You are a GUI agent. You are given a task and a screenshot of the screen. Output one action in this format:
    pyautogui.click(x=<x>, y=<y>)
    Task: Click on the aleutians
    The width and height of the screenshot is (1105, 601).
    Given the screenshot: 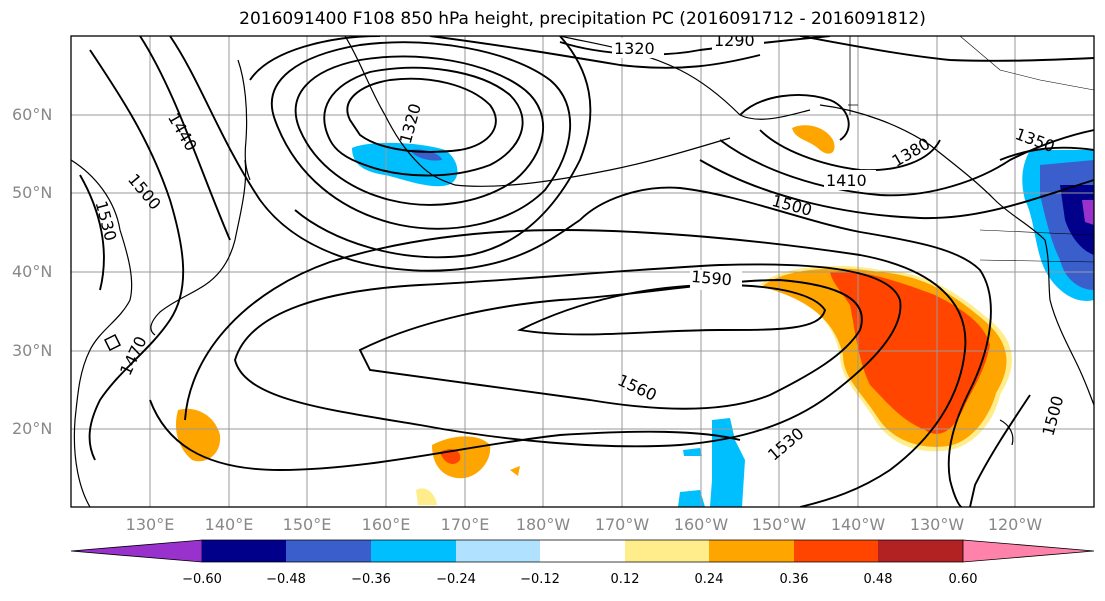 What is the action you would take?
    pyautogui.click(x=592, y=162)
    